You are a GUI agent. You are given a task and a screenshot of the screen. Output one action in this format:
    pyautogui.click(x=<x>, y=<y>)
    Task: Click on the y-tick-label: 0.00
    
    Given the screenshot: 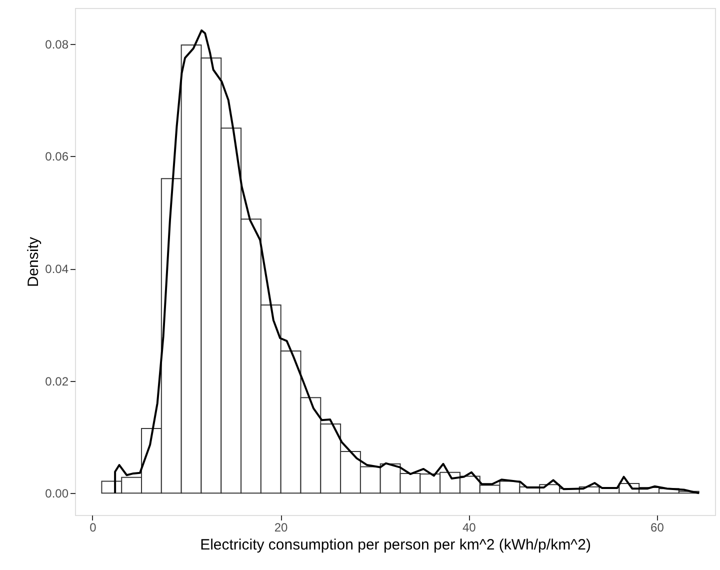 What is the action you would take?
    pyautogui.click(x=57, y=493)
    